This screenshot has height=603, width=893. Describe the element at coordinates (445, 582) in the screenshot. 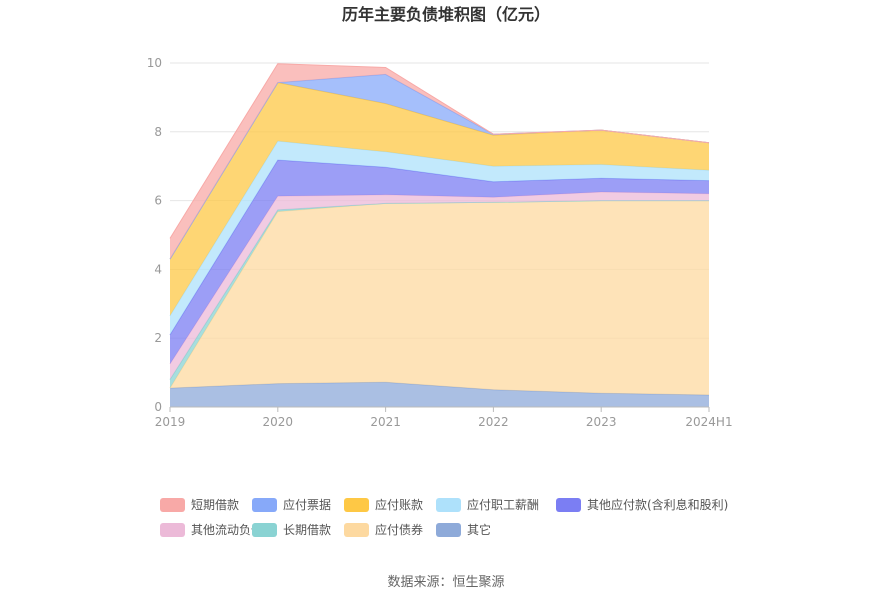

I see `data-source-note: 数据来源：恒生聚源` at that location.